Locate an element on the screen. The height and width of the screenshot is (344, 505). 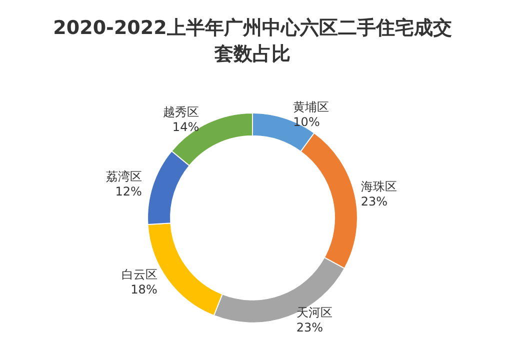
slice-label: 越秀区 is located at coordinates (181, 111).